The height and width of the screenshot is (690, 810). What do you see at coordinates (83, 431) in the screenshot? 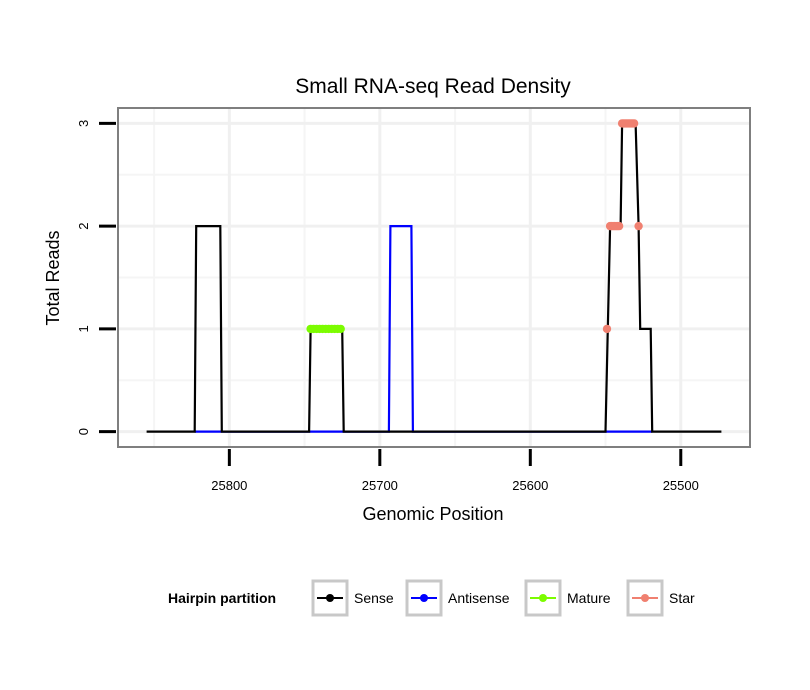
I see `y-tick-label: 0` at bounding box center [83, 431].